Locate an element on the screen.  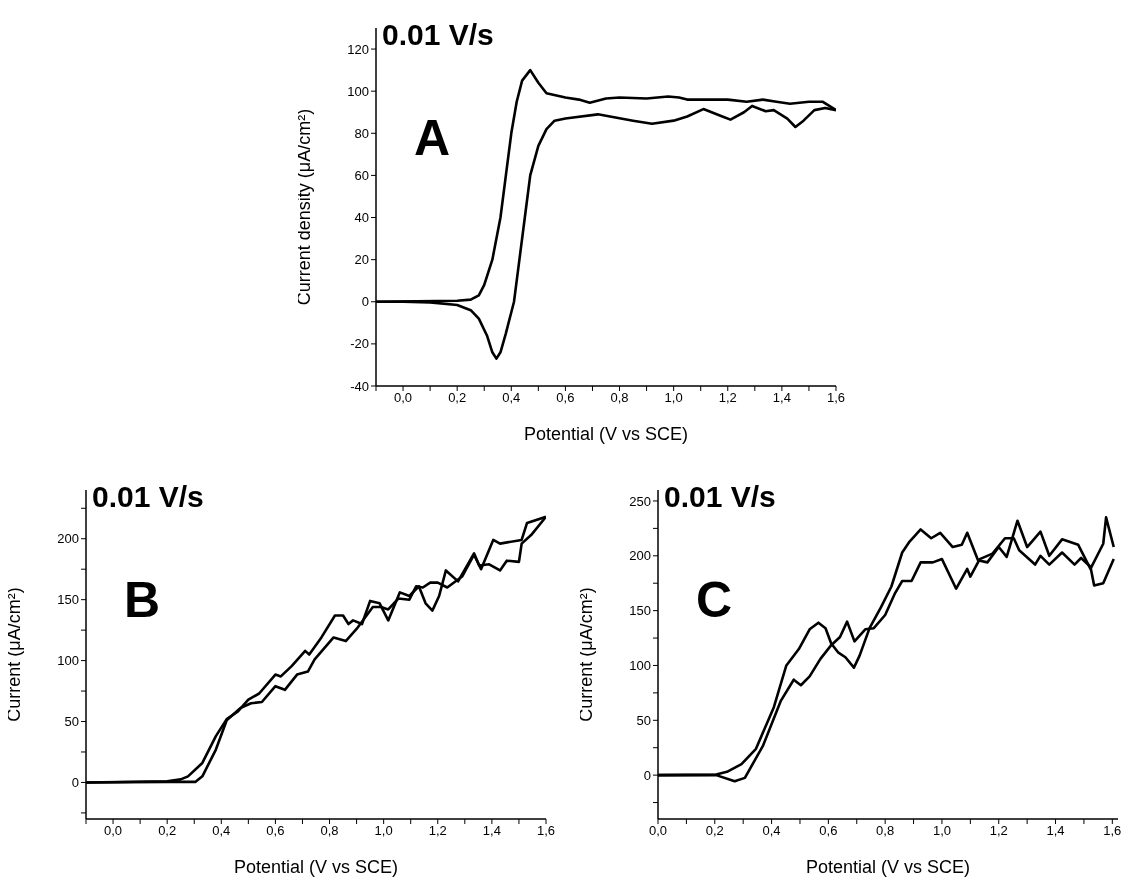
y-tick-label: 250 is located at coordinates (640, 501).